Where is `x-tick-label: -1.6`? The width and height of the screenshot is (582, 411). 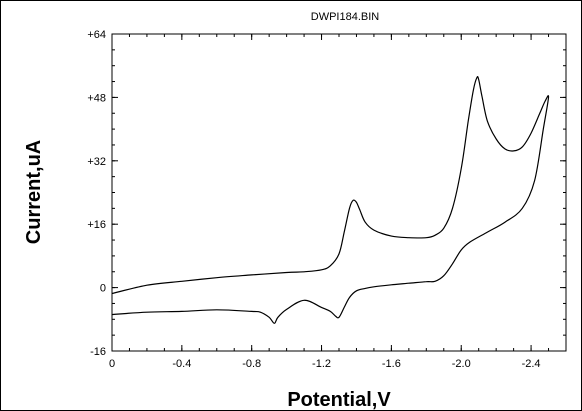
x-tick-label: -1.6 is located at coordinates (391, 364).